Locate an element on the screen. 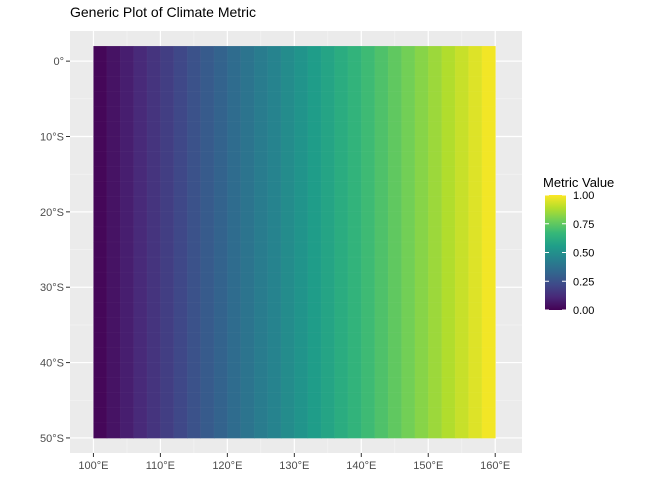 Image resolution: width=672 pixels, height=480 pixels. x-tick-label: 140°E is located at coordinates (361, 466).